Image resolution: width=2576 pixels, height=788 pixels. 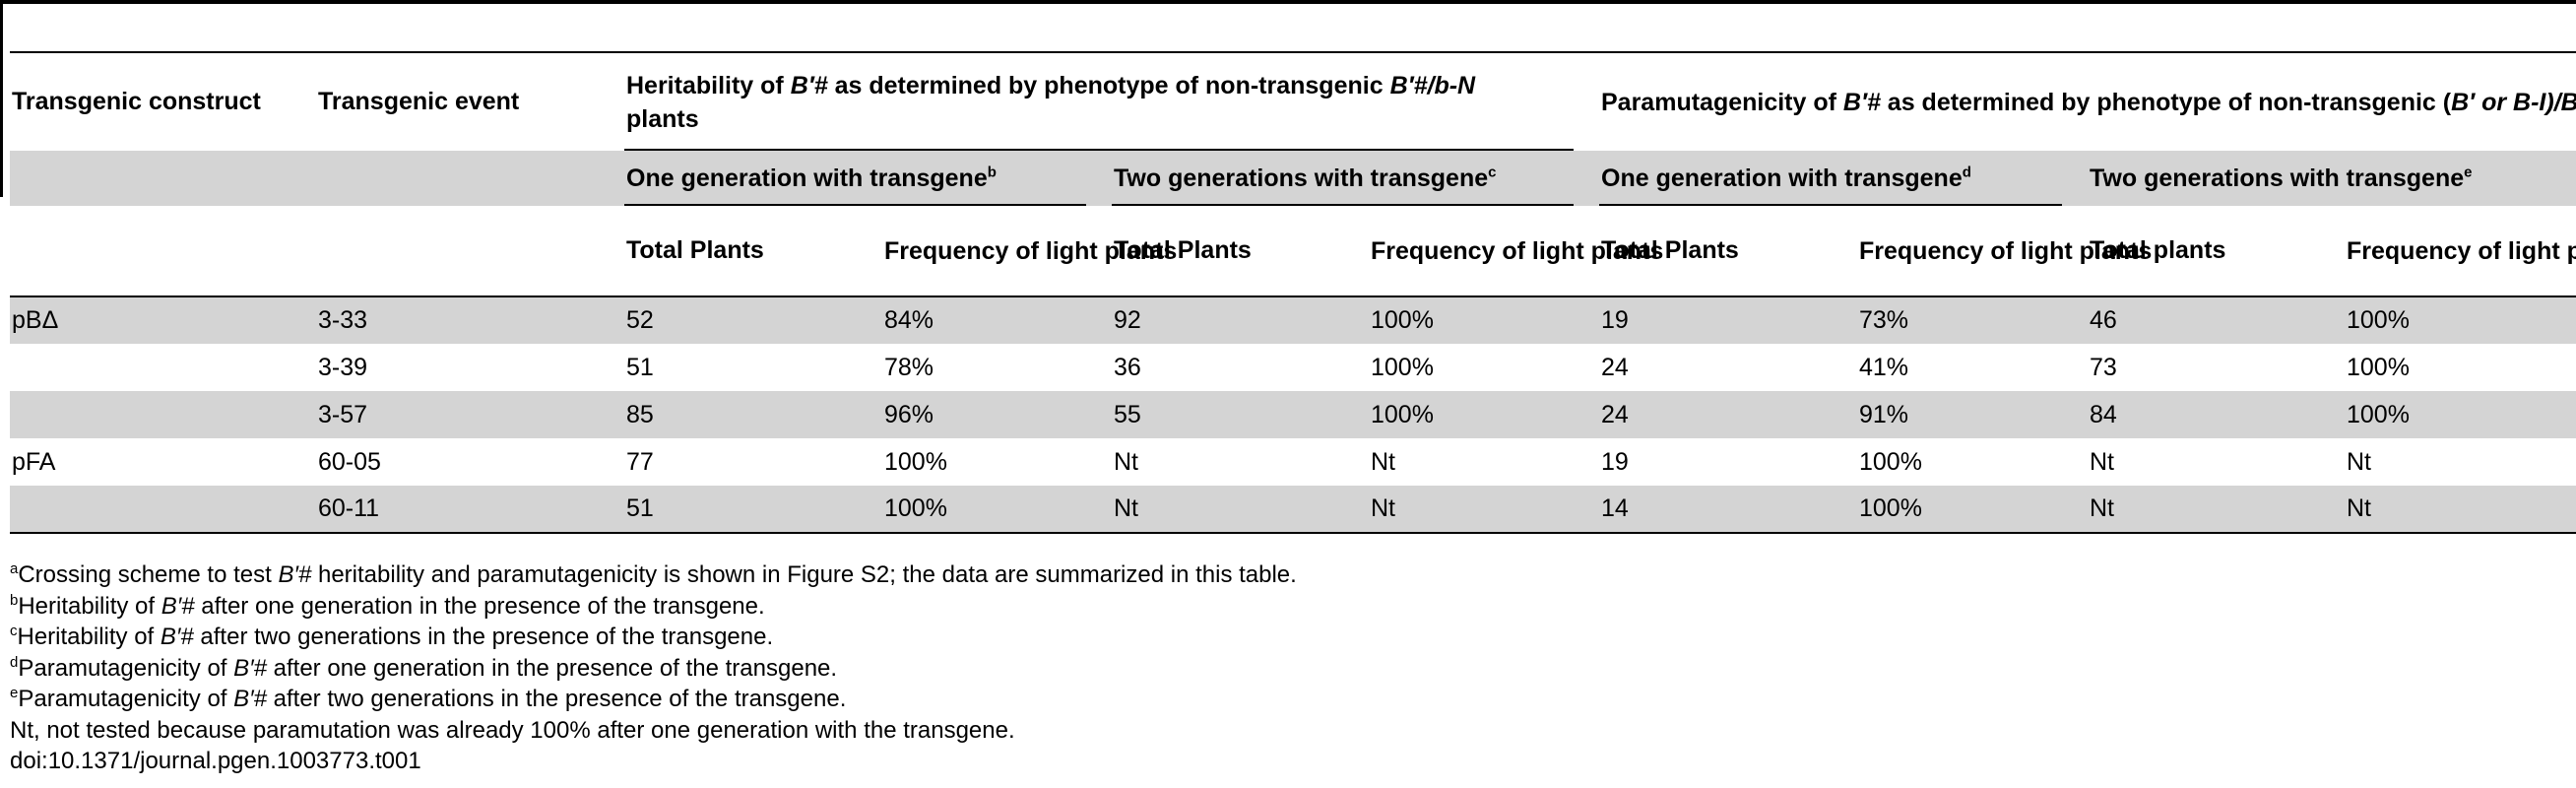 I want to click on table-cell: 78%, so click(x=909, y=367).